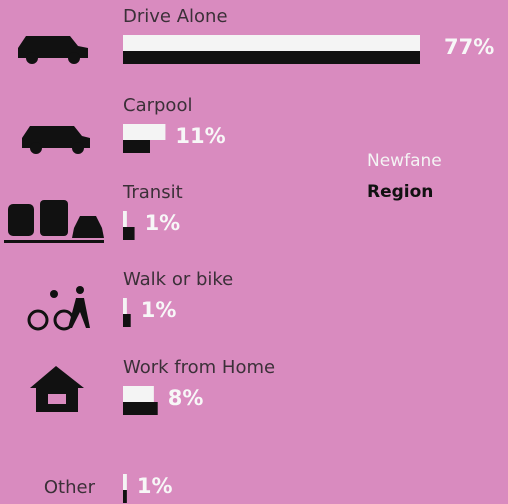 The width and height of the screenshot is (508, 504). I want to click on value-label: 8%, so click(186, 398).